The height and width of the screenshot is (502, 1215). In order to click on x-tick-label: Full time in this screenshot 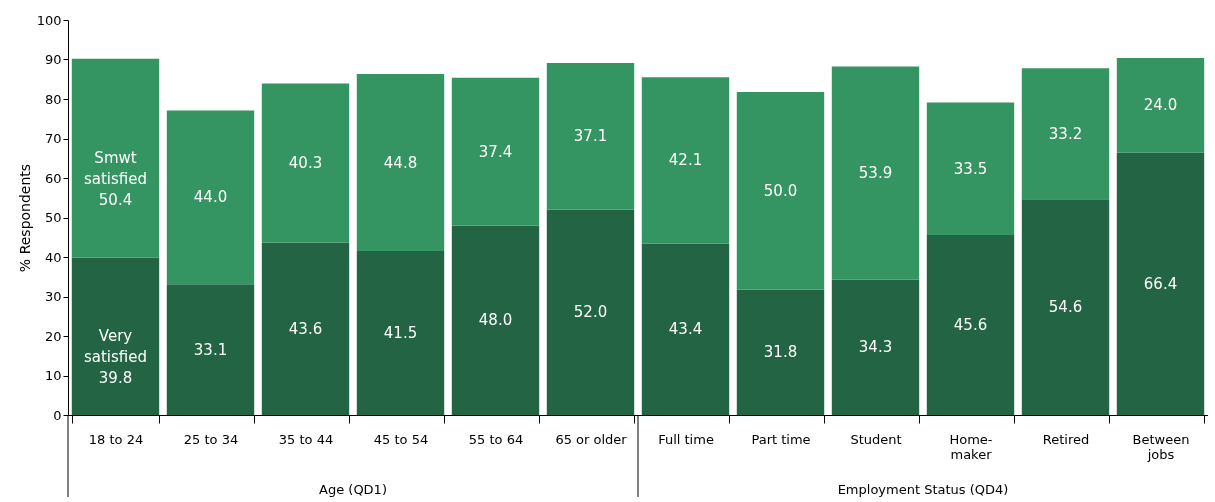, I will do `click(686, 439)`.